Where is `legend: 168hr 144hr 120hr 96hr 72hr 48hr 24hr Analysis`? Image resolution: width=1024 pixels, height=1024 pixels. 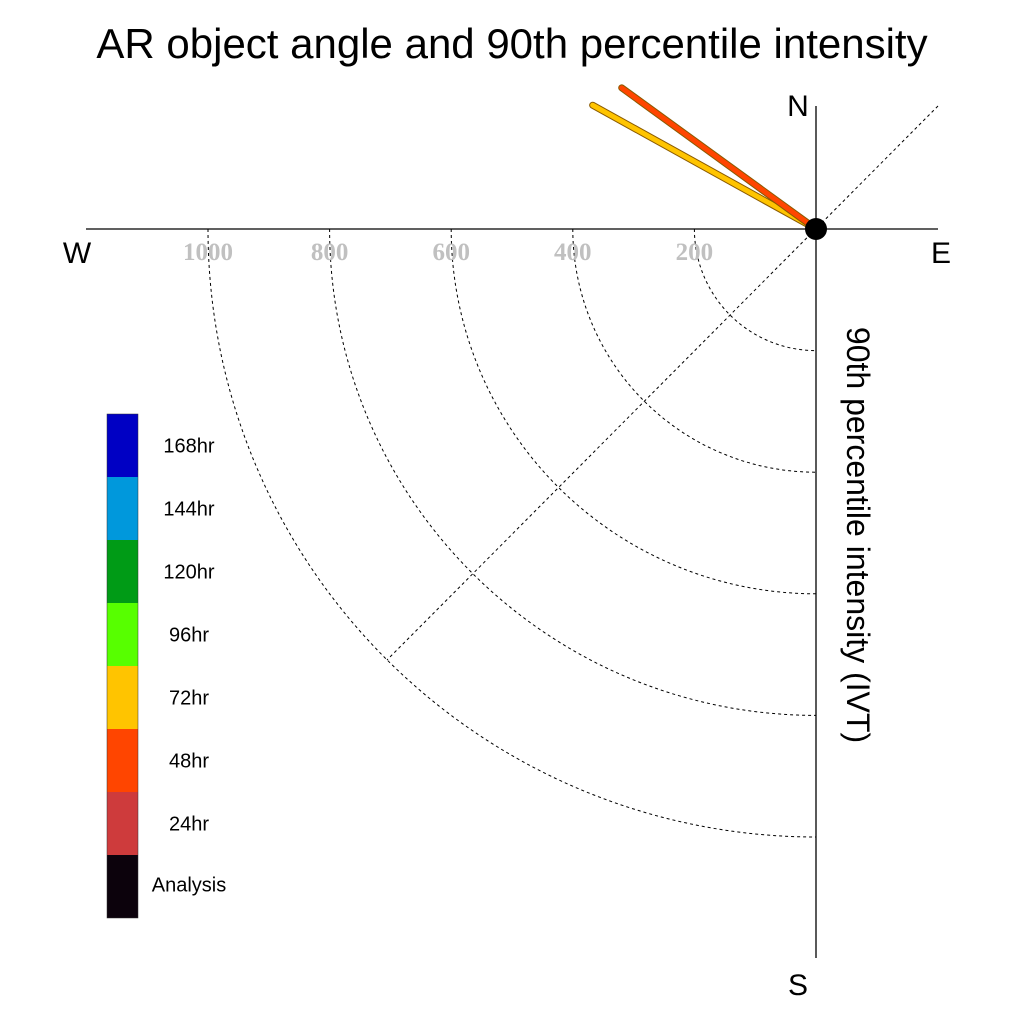 legend: 168hr 144hr 120hr 96hr 72hr 48hr 24hr Analysis is located at coordinates (166, 666).